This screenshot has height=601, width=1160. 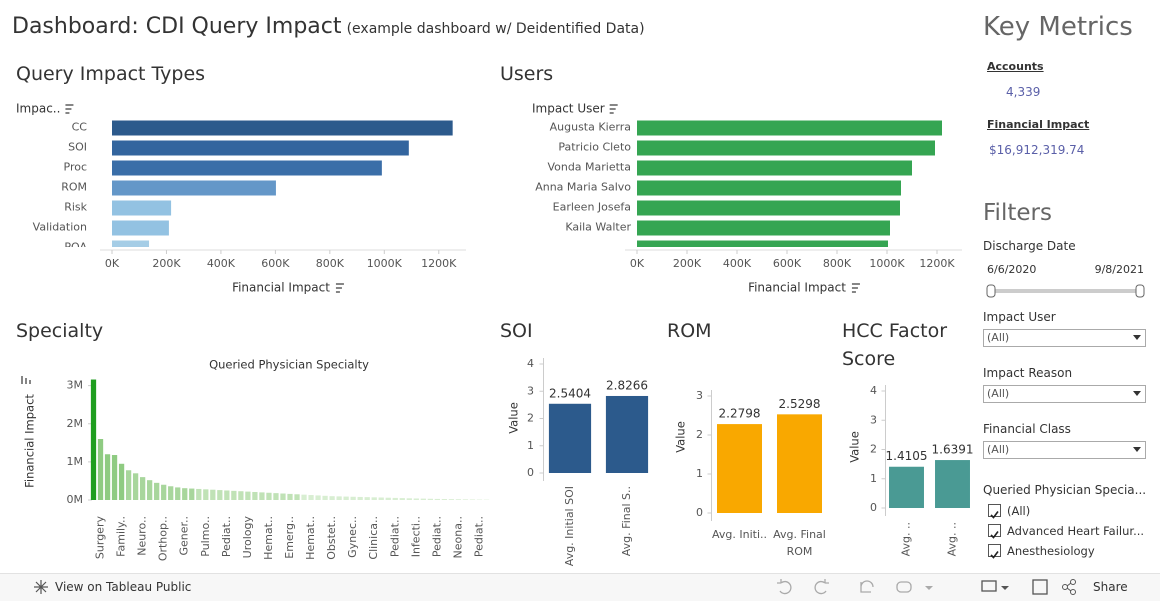 What do you see at coordinates (80, 127) in the screenshot?
I see `y-tick-label: CC` at bounding box center [80, 127].